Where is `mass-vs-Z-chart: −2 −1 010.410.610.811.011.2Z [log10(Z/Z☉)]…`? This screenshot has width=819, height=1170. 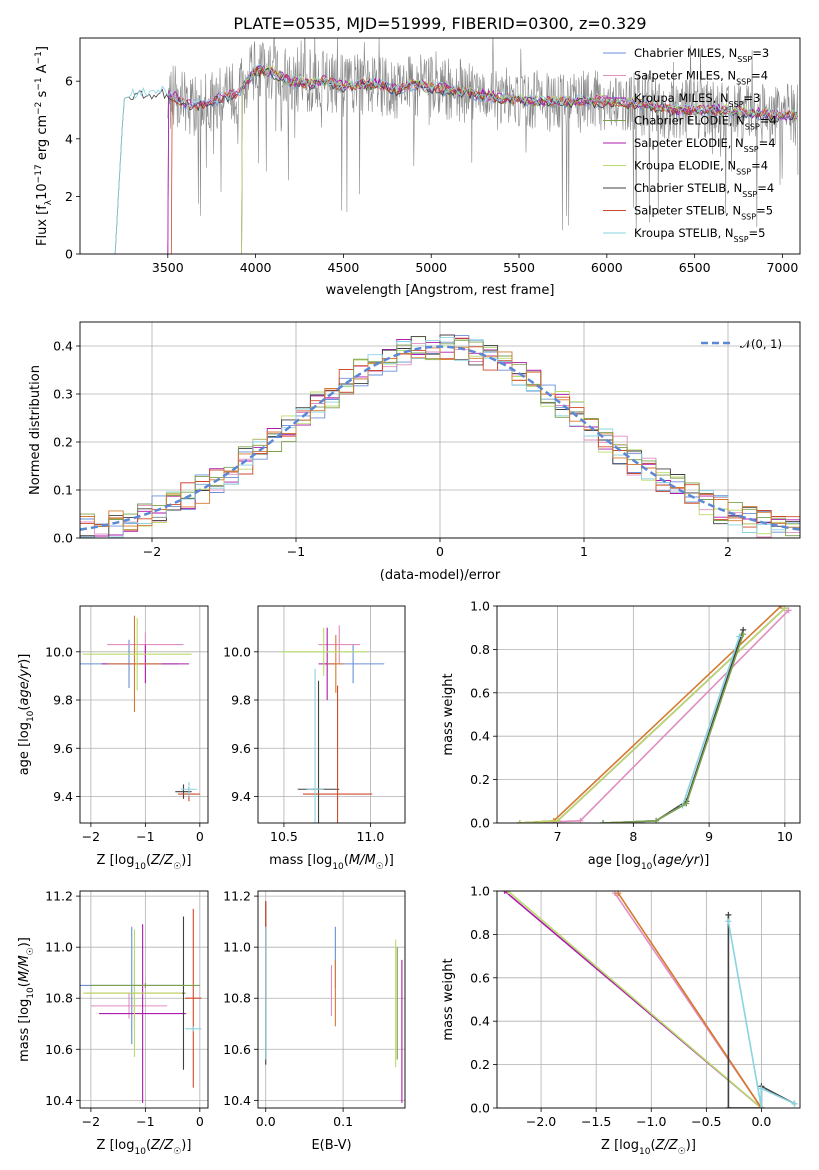
mass-vs-Z-chart: −2 −1 010.410.610.811.011.2Z [log10(Z/Z☉)]… is located at coordinates (113, 1023).